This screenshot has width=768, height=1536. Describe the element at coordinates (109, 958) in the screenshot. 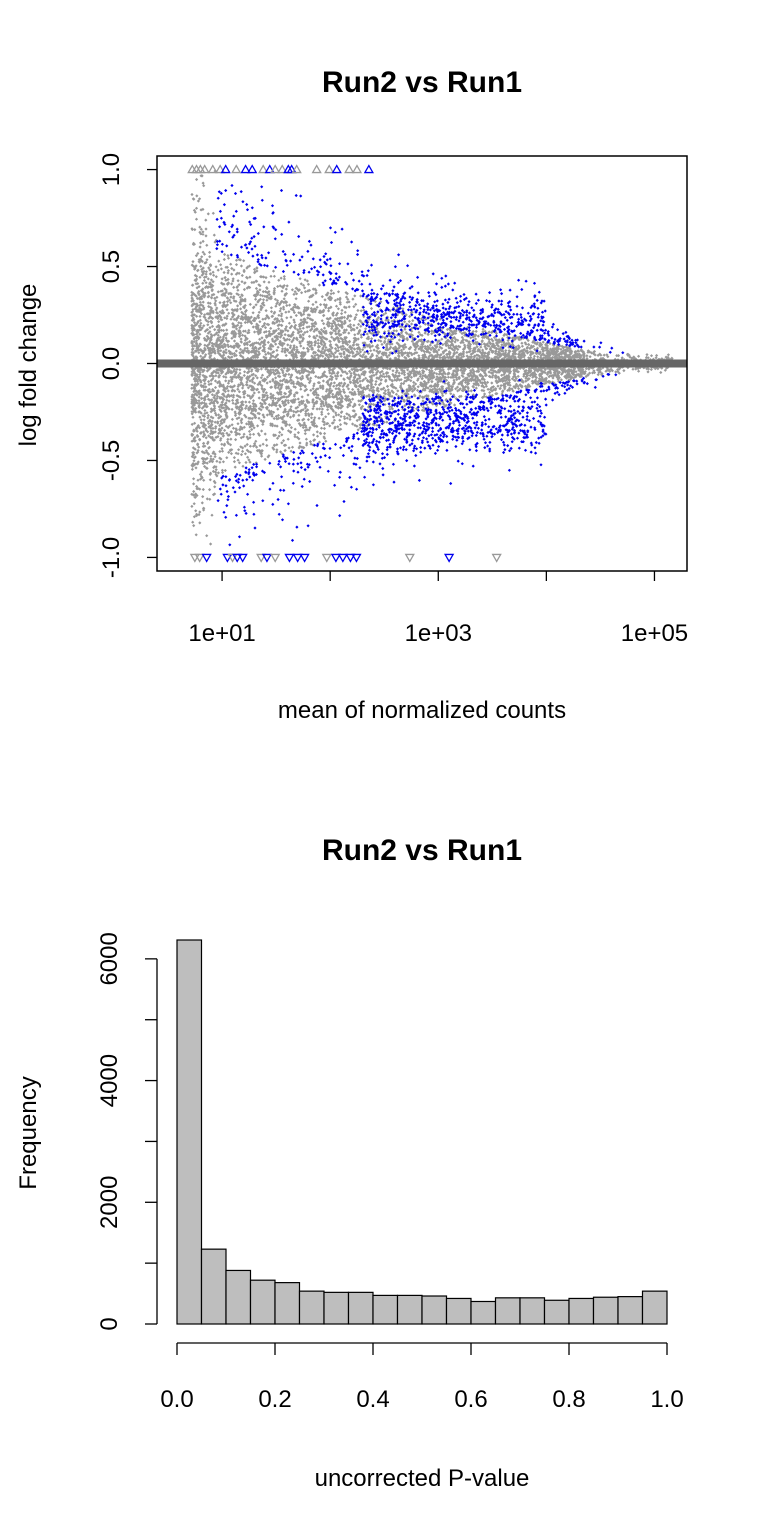

I see `histogram-y-tick-label: 6000` at that location.